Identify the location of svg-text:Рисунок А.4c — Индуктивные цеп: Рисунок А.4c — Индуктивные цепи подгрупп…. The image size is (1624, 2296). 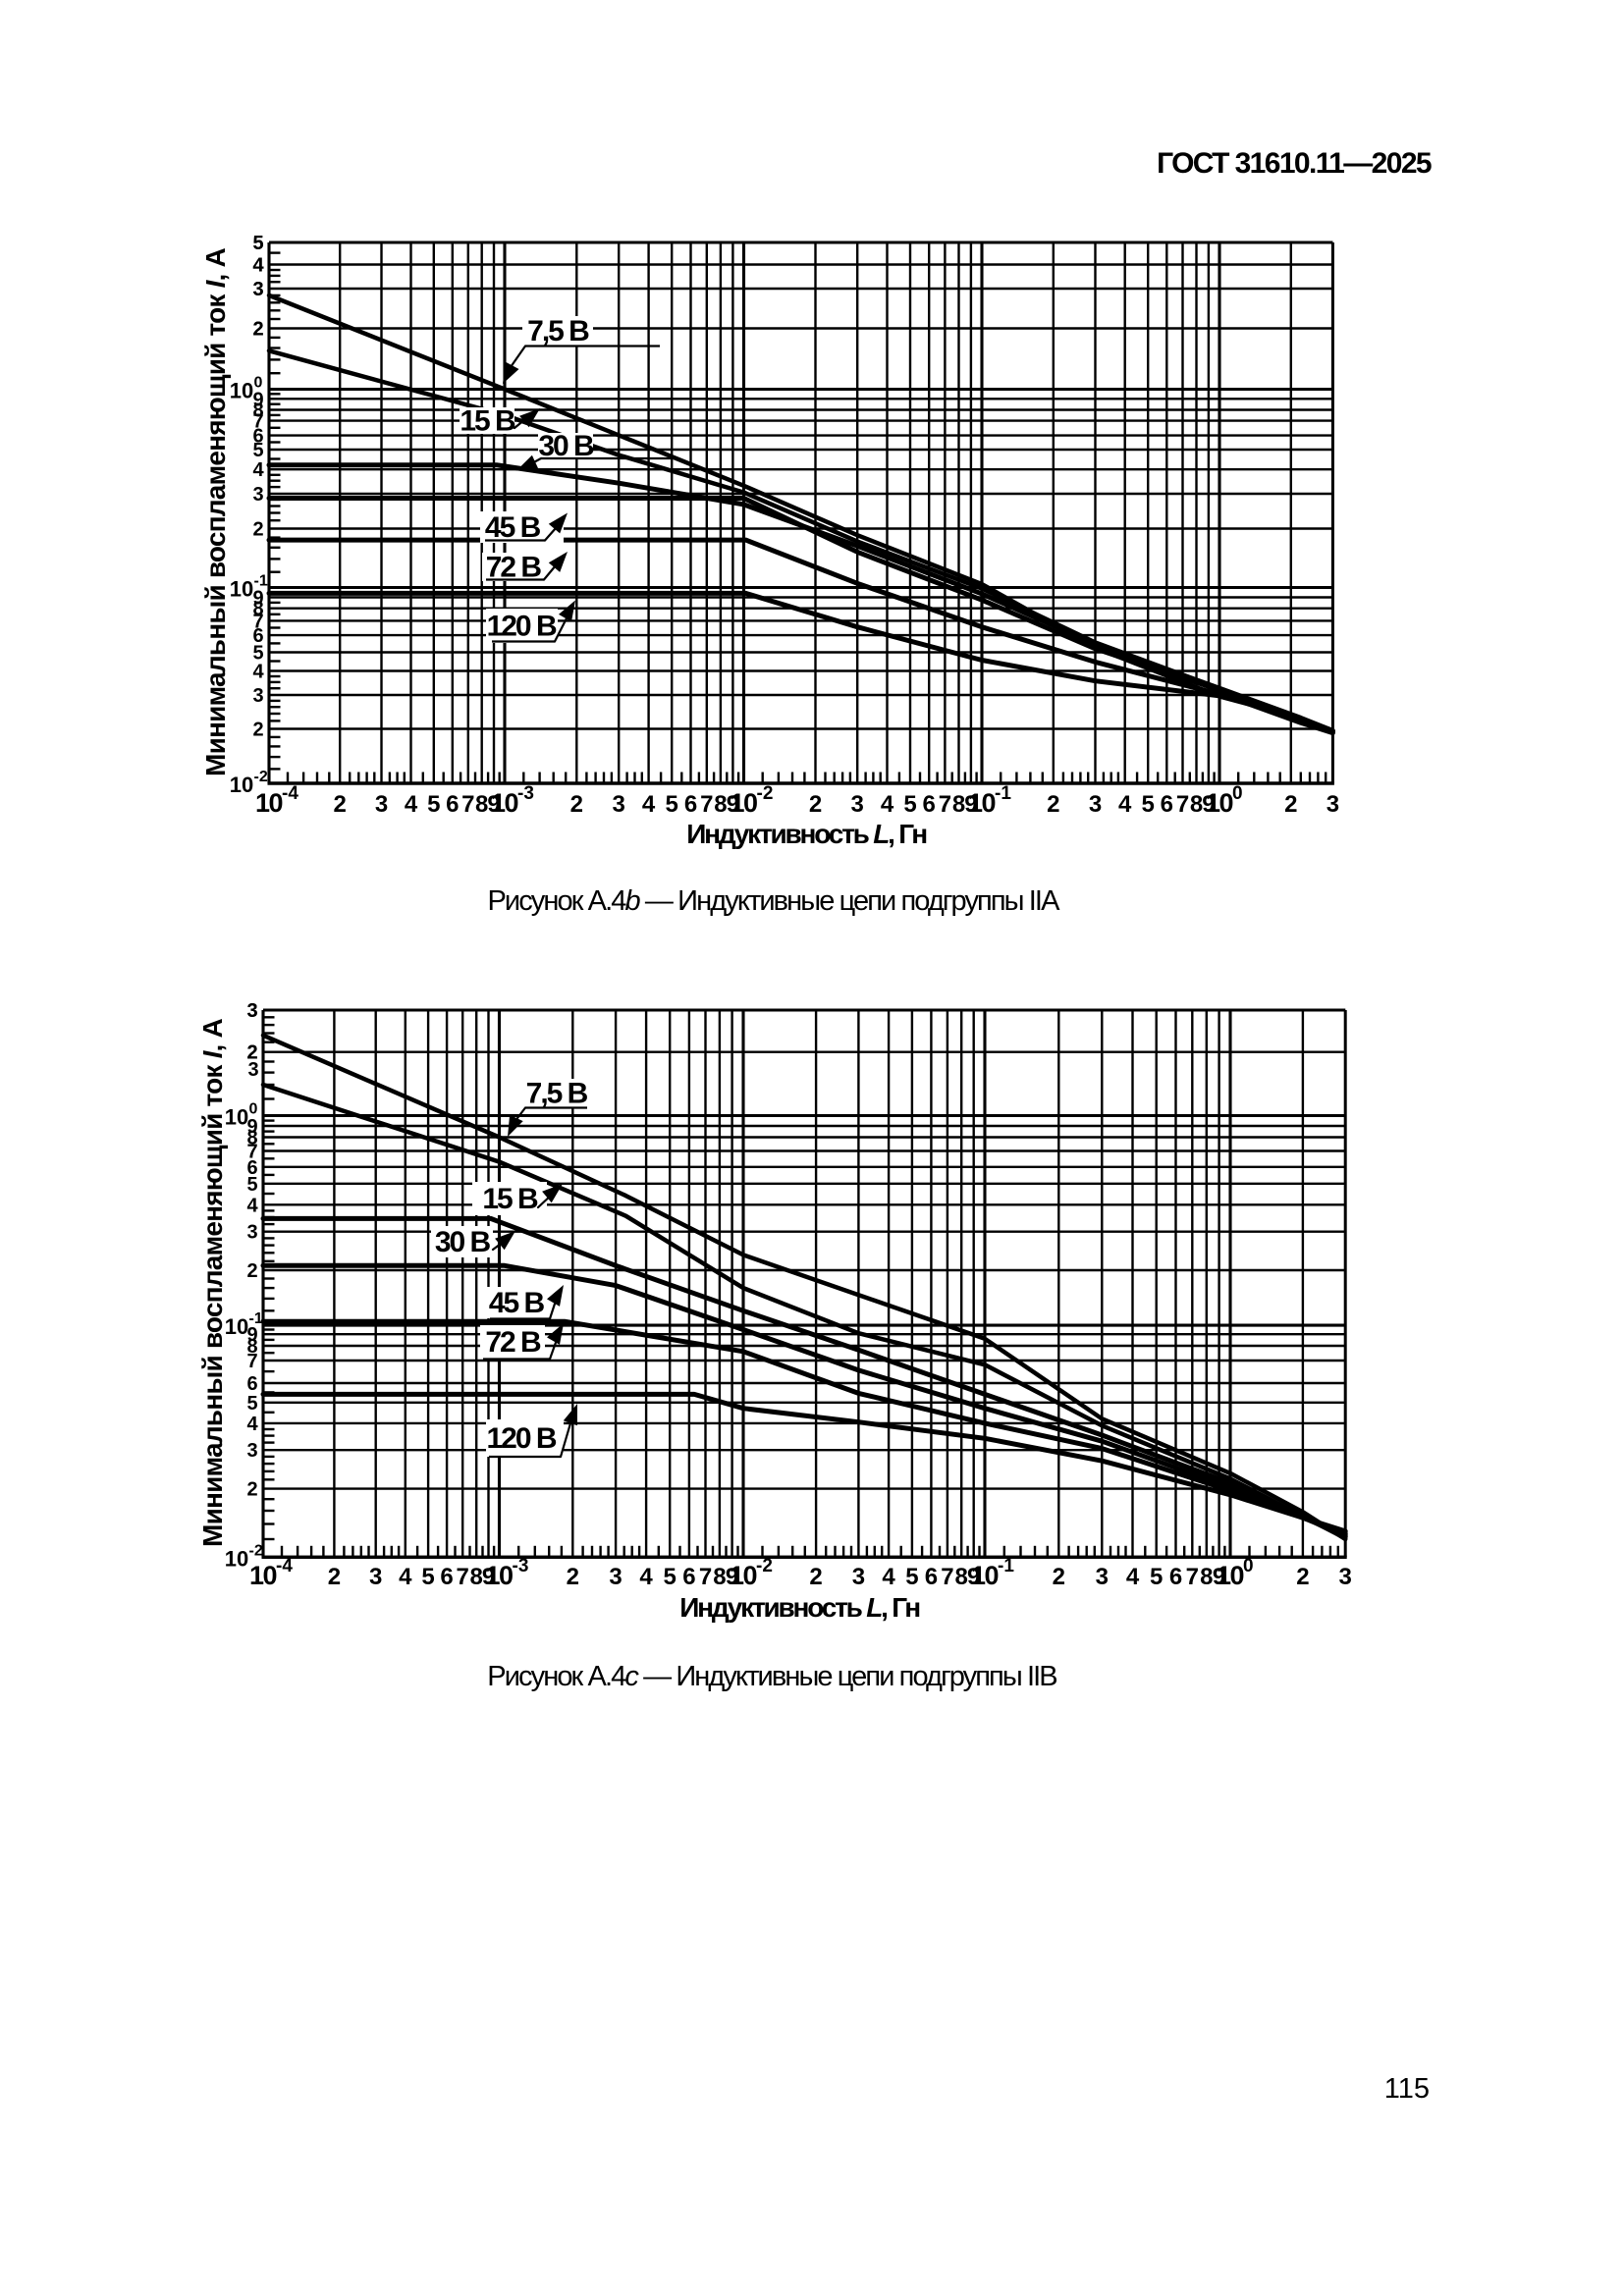
(771, 1676).